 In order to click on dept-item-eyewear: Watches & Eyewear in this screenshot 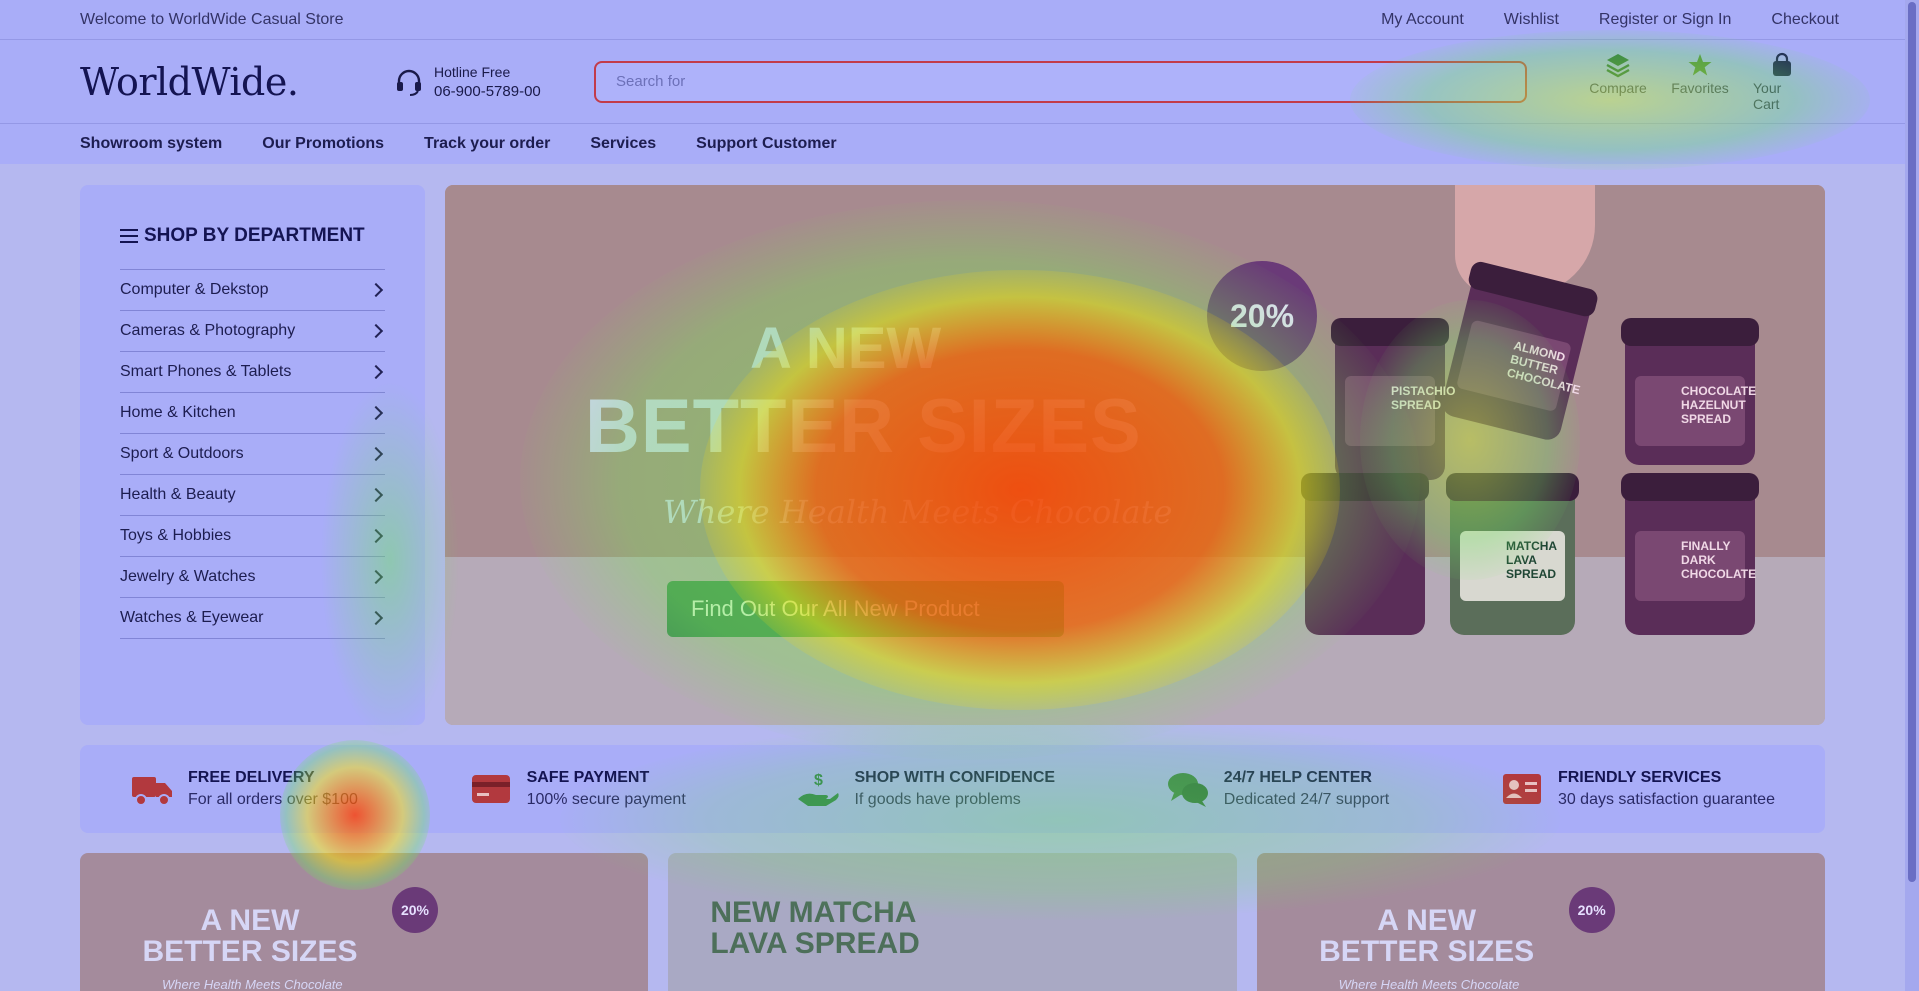, I will do `click(252, 618)`.